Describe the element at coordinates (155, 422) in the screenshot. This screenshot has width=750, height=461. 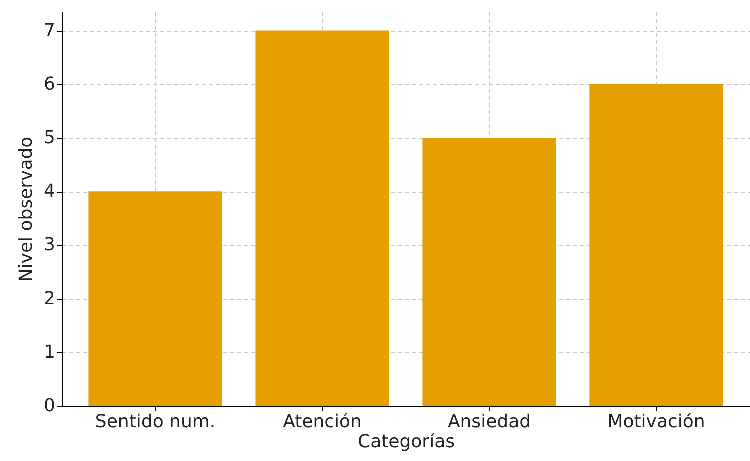
I see `x-tick-label: Sentido num.` at that location.